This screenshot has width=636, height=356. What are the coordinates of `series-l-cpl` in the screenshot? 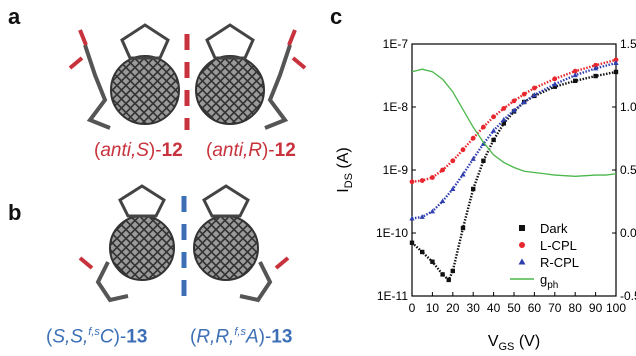 It's located at (514, 121).